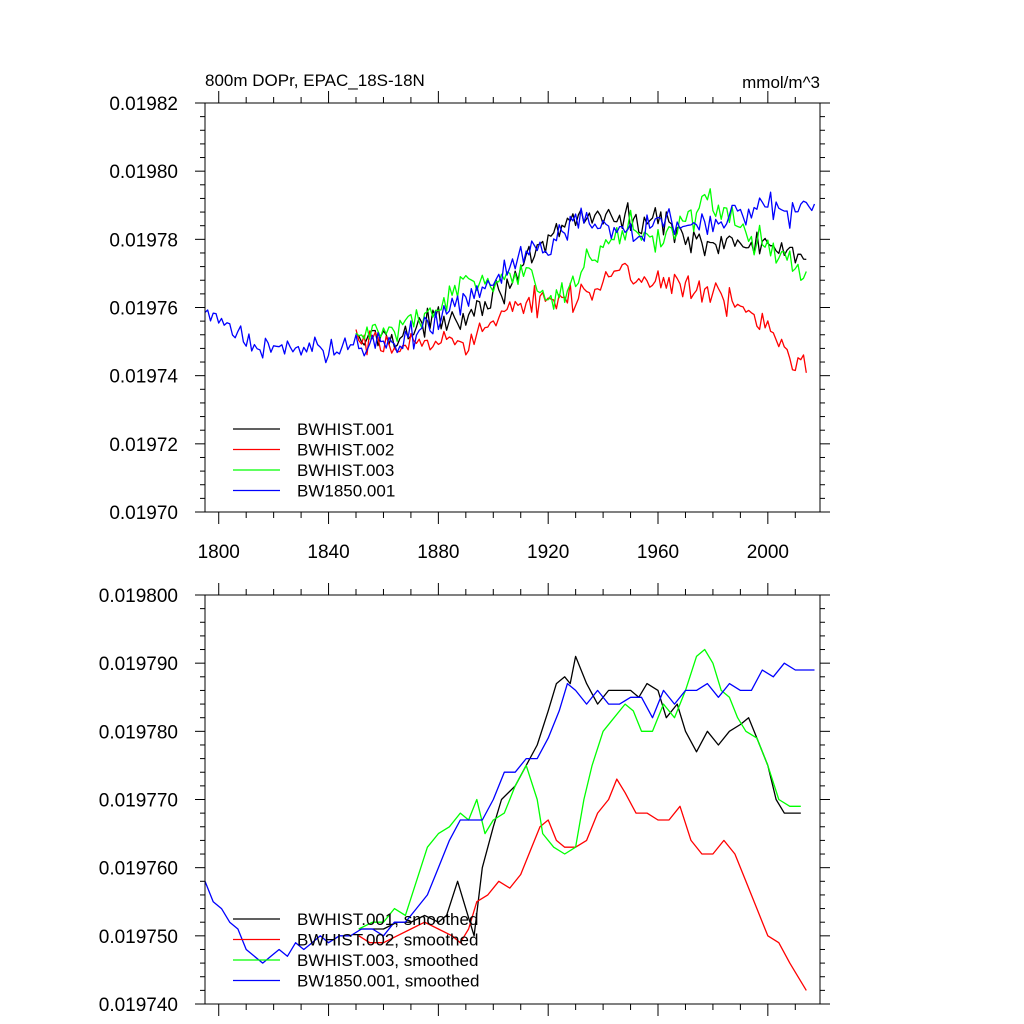 The width and height of the screenshot is (1024, 1024). Describe the element at coordinates (138, 937) in the screenshot. I see `bottom-y-tick-label: 0.019750` at that location.